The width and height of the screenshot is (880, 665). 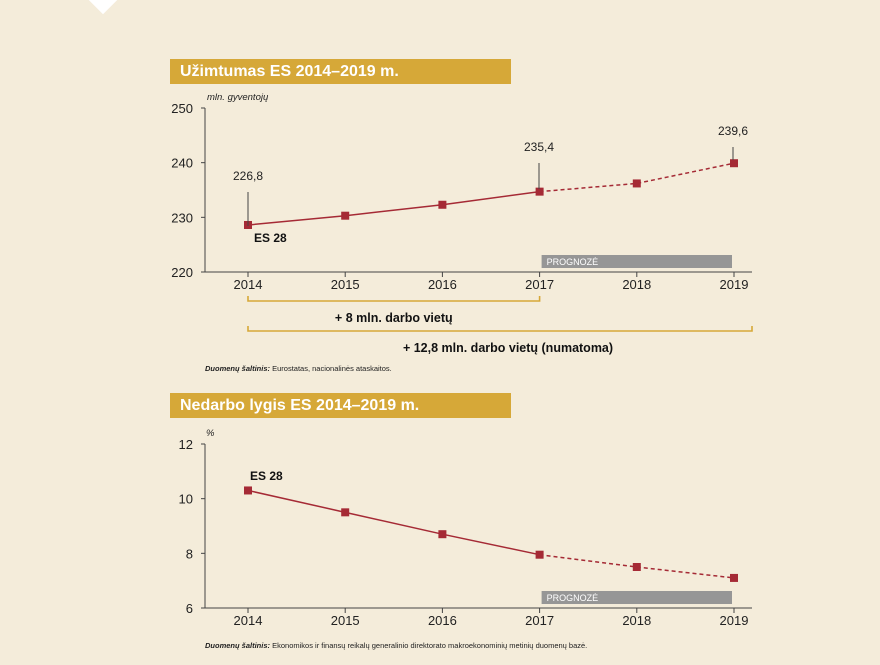 I want to click on y-tick-label: 10, so click(x=186, y=499).